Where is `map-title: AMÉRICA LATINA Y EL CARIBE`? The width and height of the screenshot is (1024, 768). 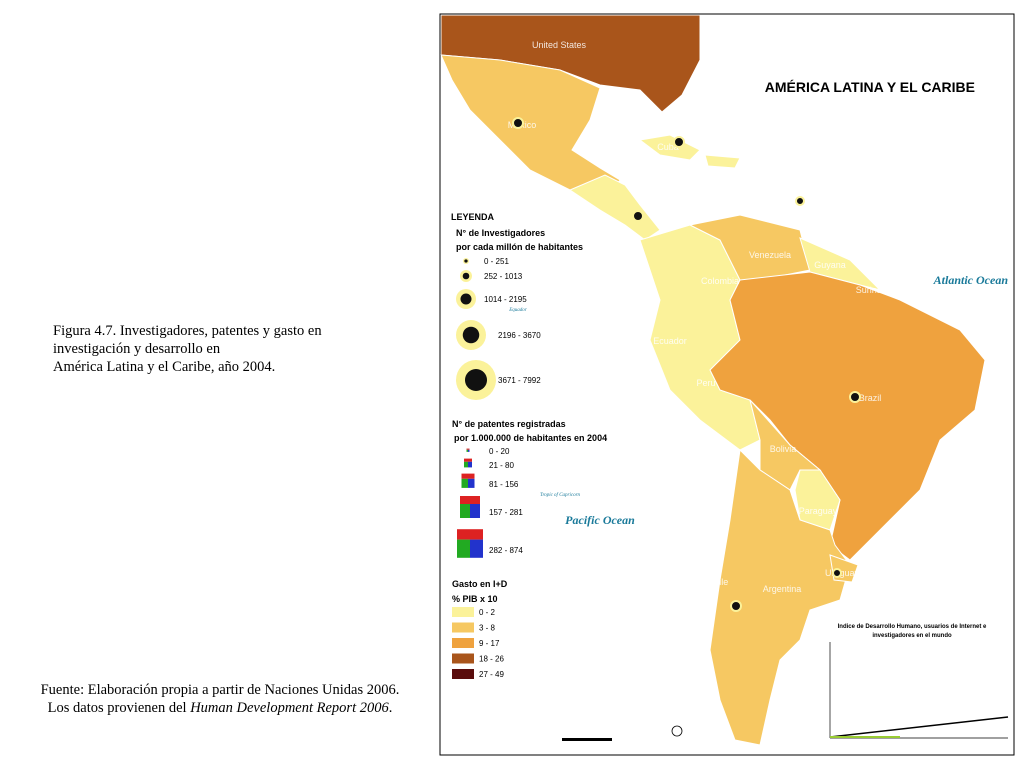
map-title: AMÉRICA LATINA Y EL CARIBE is located at coordinates (870, 87).